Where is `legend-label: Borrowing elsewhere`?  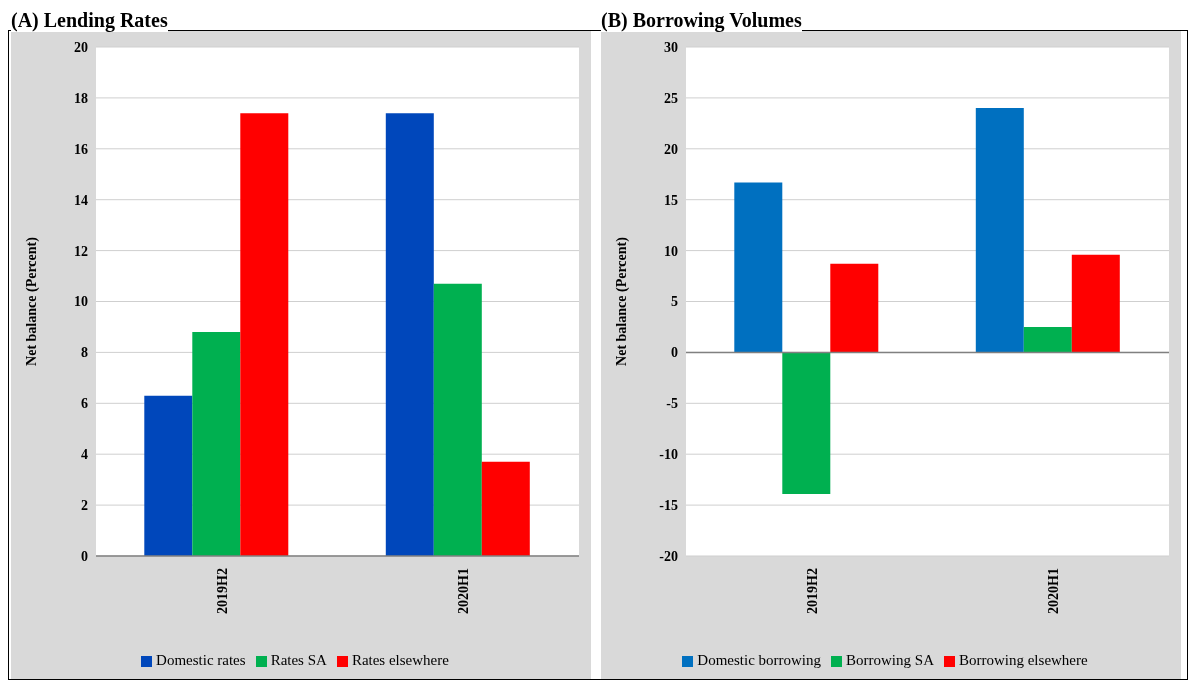
legend-label: Borrowing elsewhere is located at coordinates (1023, 660).